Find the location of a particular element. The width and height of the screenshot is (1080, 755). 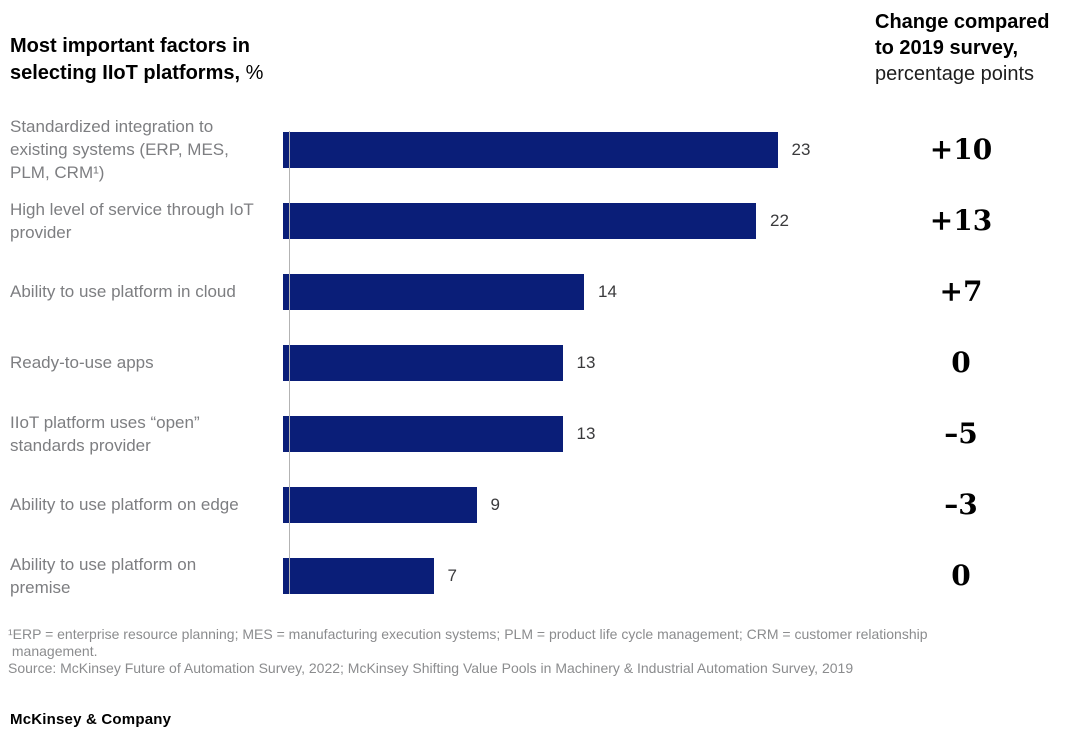

title-unit: % is located at coordinates (254, 73).